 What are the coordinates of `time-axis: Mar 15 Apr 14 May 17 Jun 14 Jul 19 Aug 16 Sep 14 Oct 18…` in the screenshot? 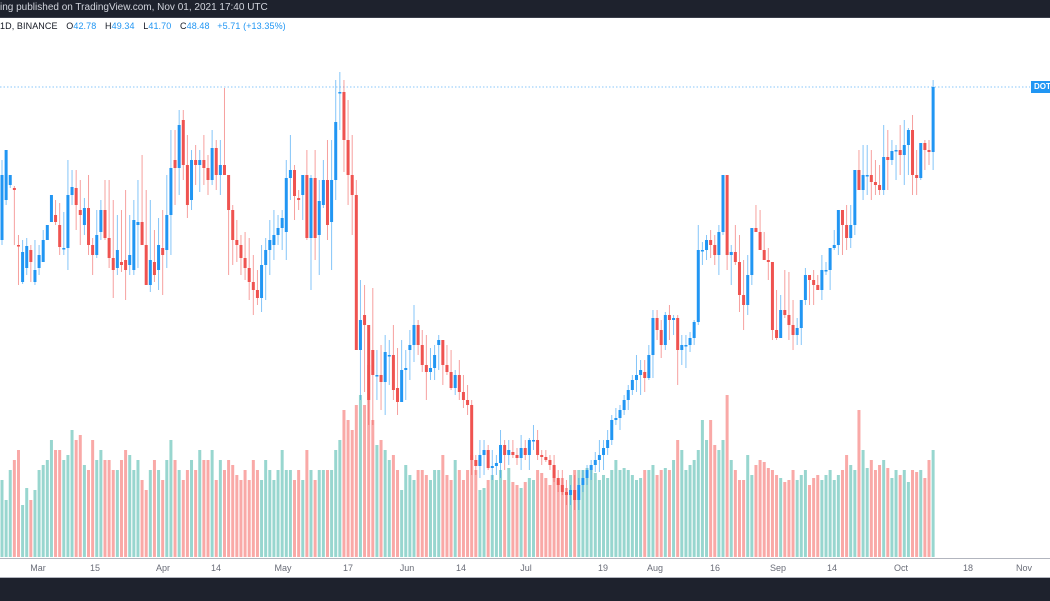 It's located at (525, 568).